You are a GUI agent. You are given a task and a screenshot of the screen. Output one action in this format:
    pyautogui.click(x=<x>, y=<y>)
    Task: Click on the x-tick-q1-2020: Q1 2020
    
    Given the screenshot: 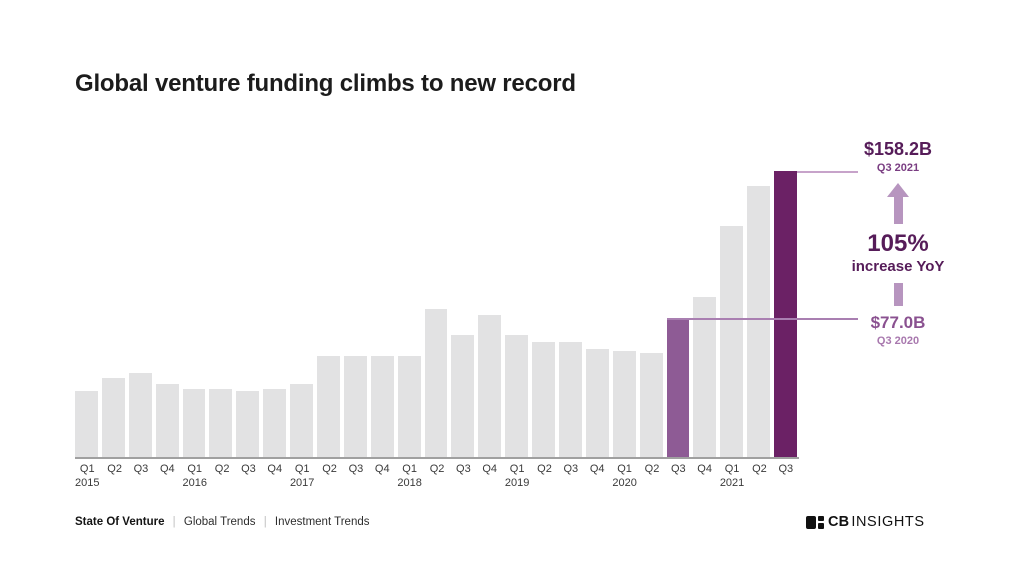 What is the action you would take?
    pyautogui.click(x=624, y=476)
    